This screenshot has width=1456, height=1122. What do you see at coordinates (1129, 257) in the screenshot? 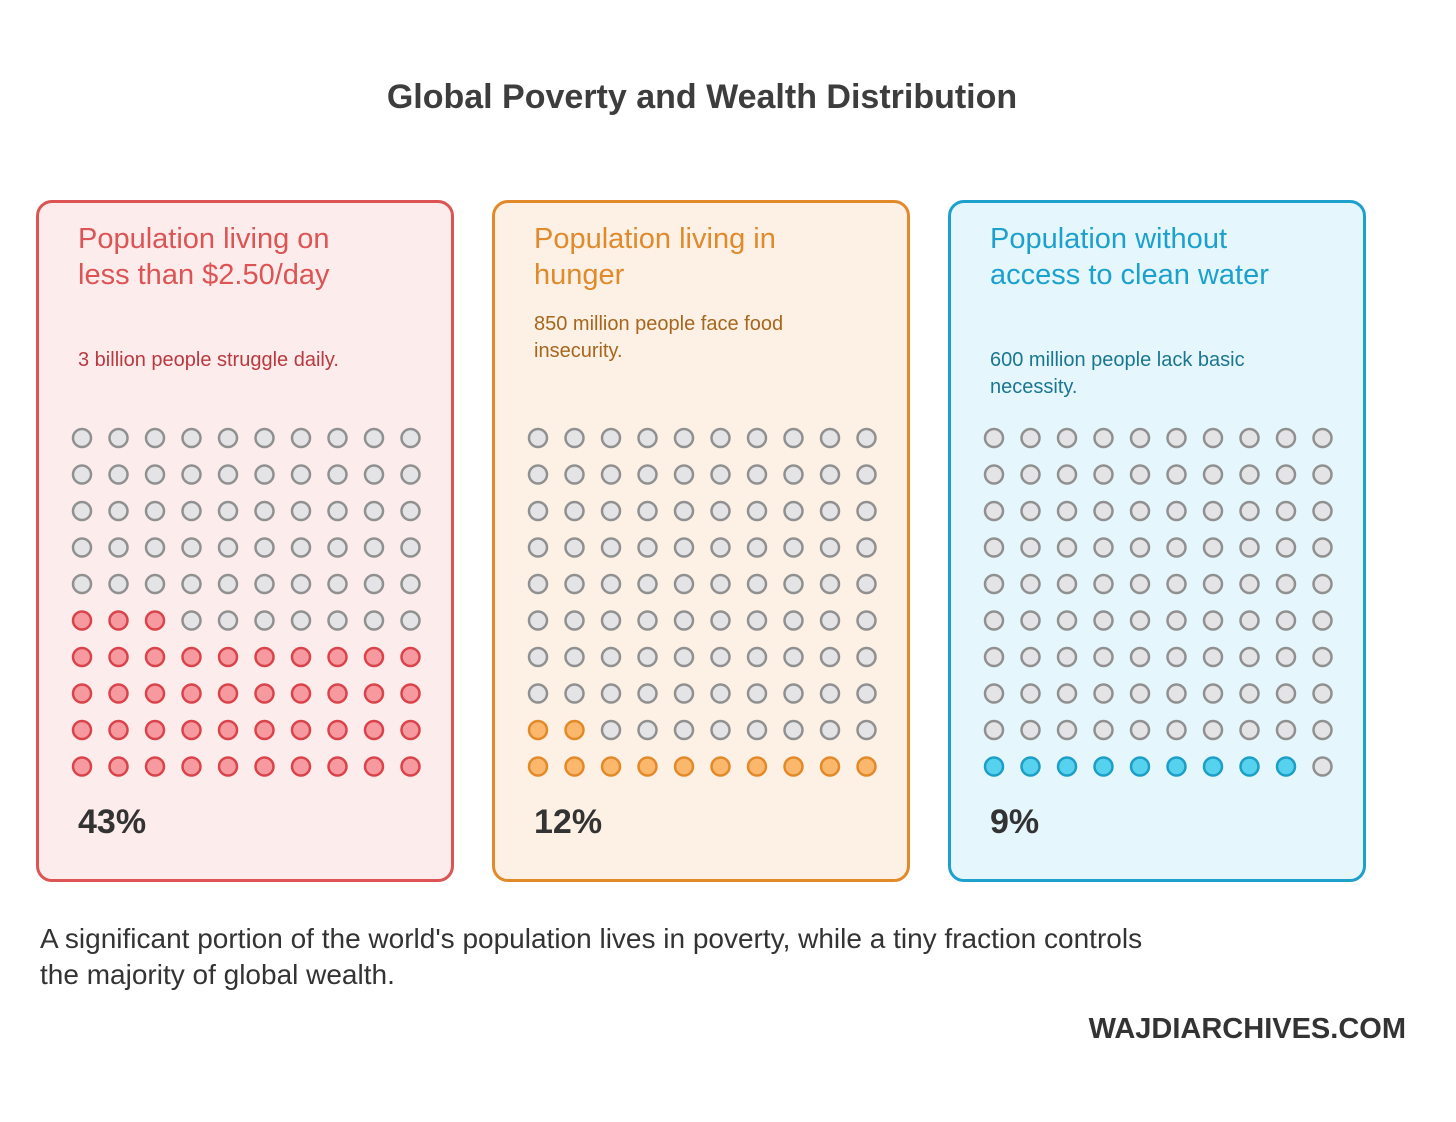
I see `panel-heading: Population without access to clean water` at bounding box center [1129, 257].